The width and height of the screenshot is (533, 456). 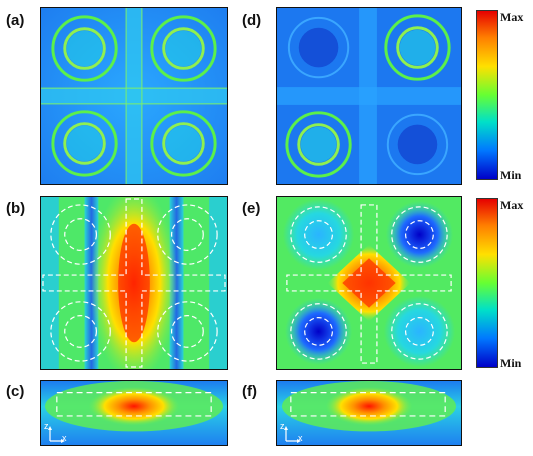 I want to click on field-map-b-graphic, so click(x=134, y=283).